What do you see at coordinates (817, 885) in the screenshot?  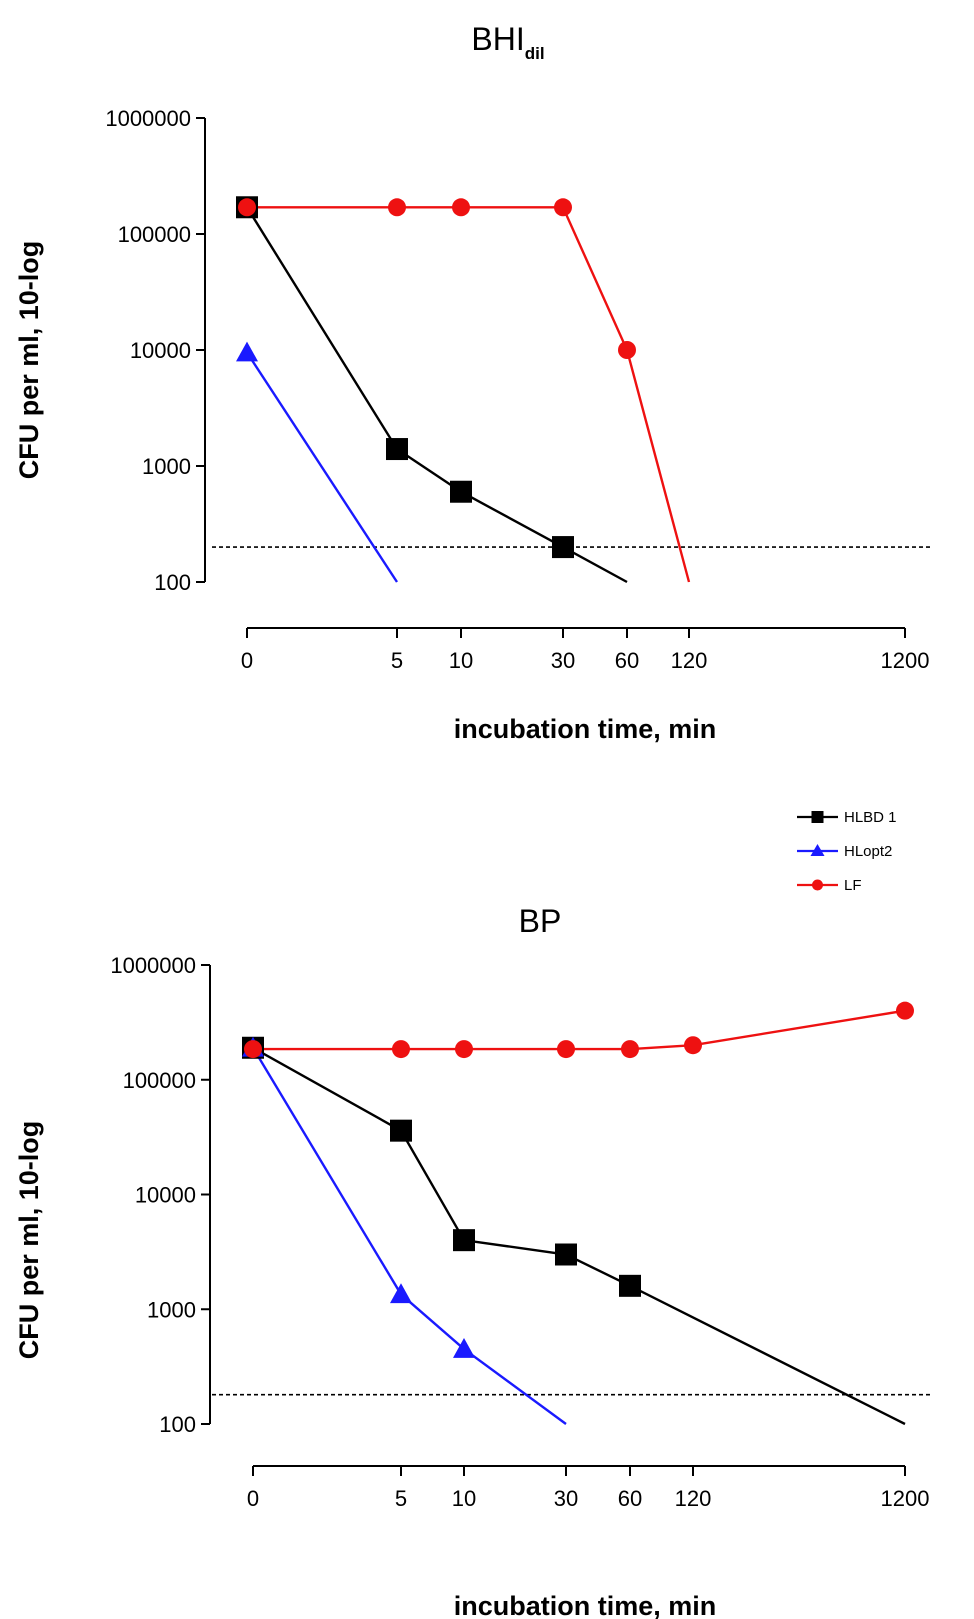 I see `legend-marker-lf` at bounding box center [817, 885].